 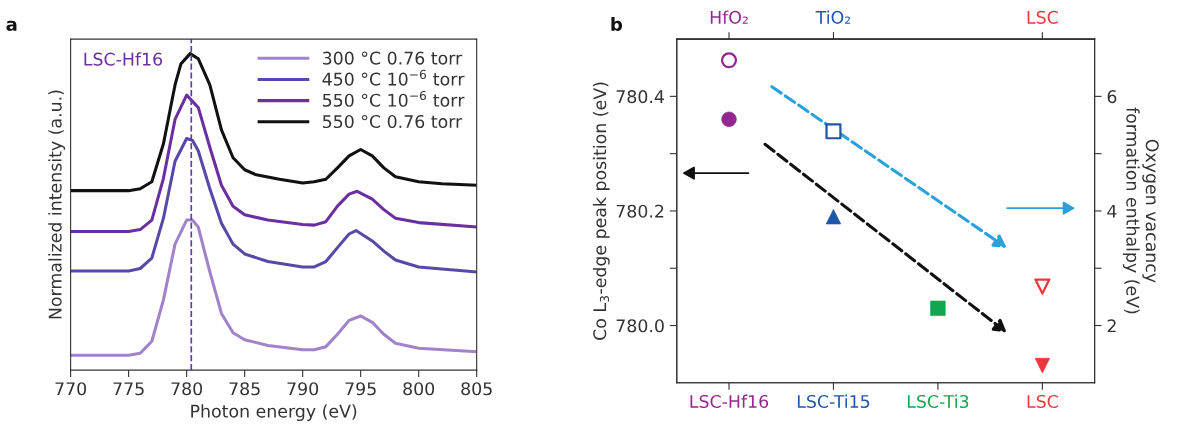 What do you see at coordinates (729, 17) in the screenshot?
I see `annotation: HfO₂` at bounding box center [729, 17].